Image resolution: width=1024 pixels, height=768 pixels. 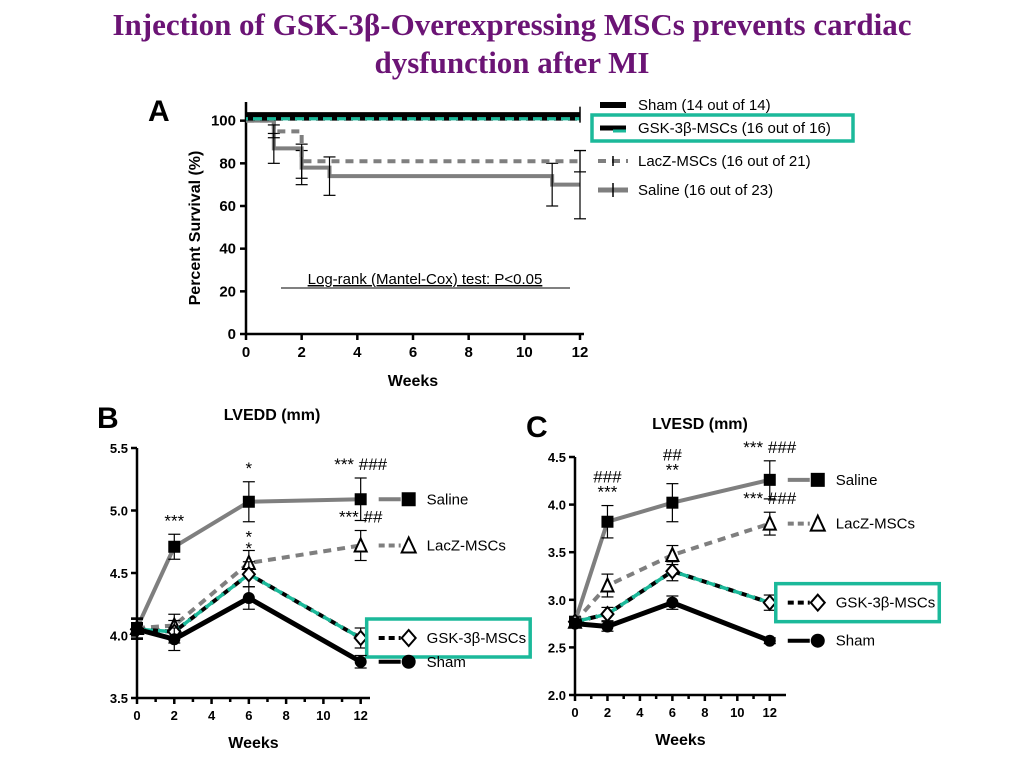 I want to click on series-saline, so click(x=416, y=169).